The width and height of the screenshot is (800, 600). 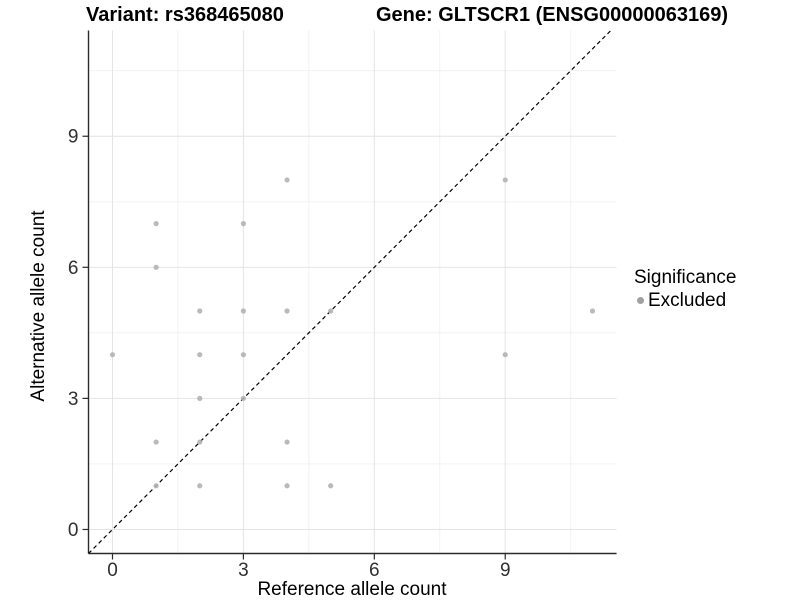 I want to click on legend-item-label: Excluded, so click(x=687, y=300).